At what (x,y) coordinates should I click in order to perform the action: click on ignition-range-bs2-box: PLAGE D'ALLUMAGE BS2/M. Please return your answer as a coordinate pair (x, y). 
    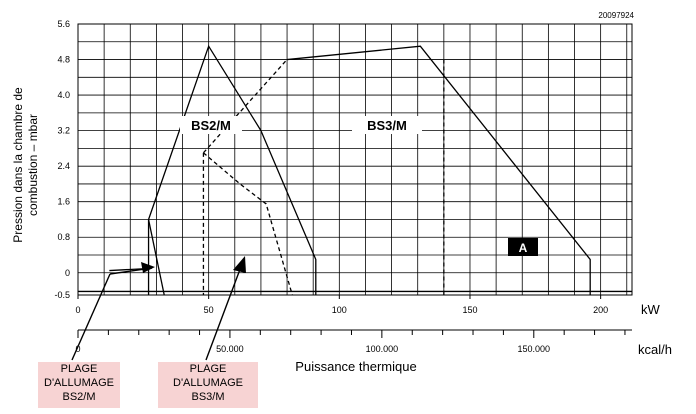
    Looking at the image, I should click on (79, 385).